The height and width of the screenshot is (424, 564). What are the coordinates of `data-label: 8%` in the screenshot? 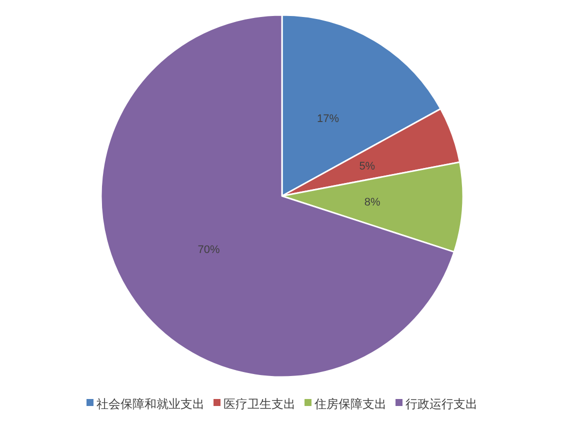 It's located at (372, 202).